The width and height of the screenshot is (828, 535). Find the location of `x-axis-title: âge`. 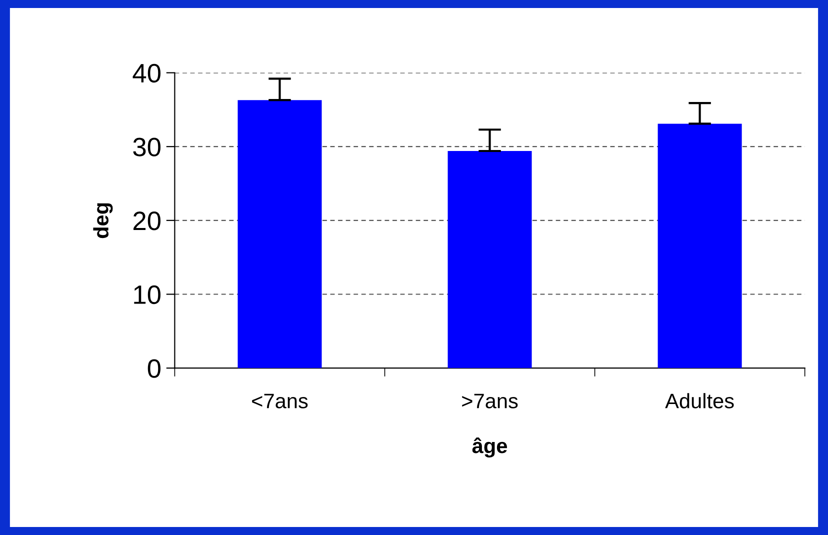

x-axis-title: âge is located at coordinates (489, 448).